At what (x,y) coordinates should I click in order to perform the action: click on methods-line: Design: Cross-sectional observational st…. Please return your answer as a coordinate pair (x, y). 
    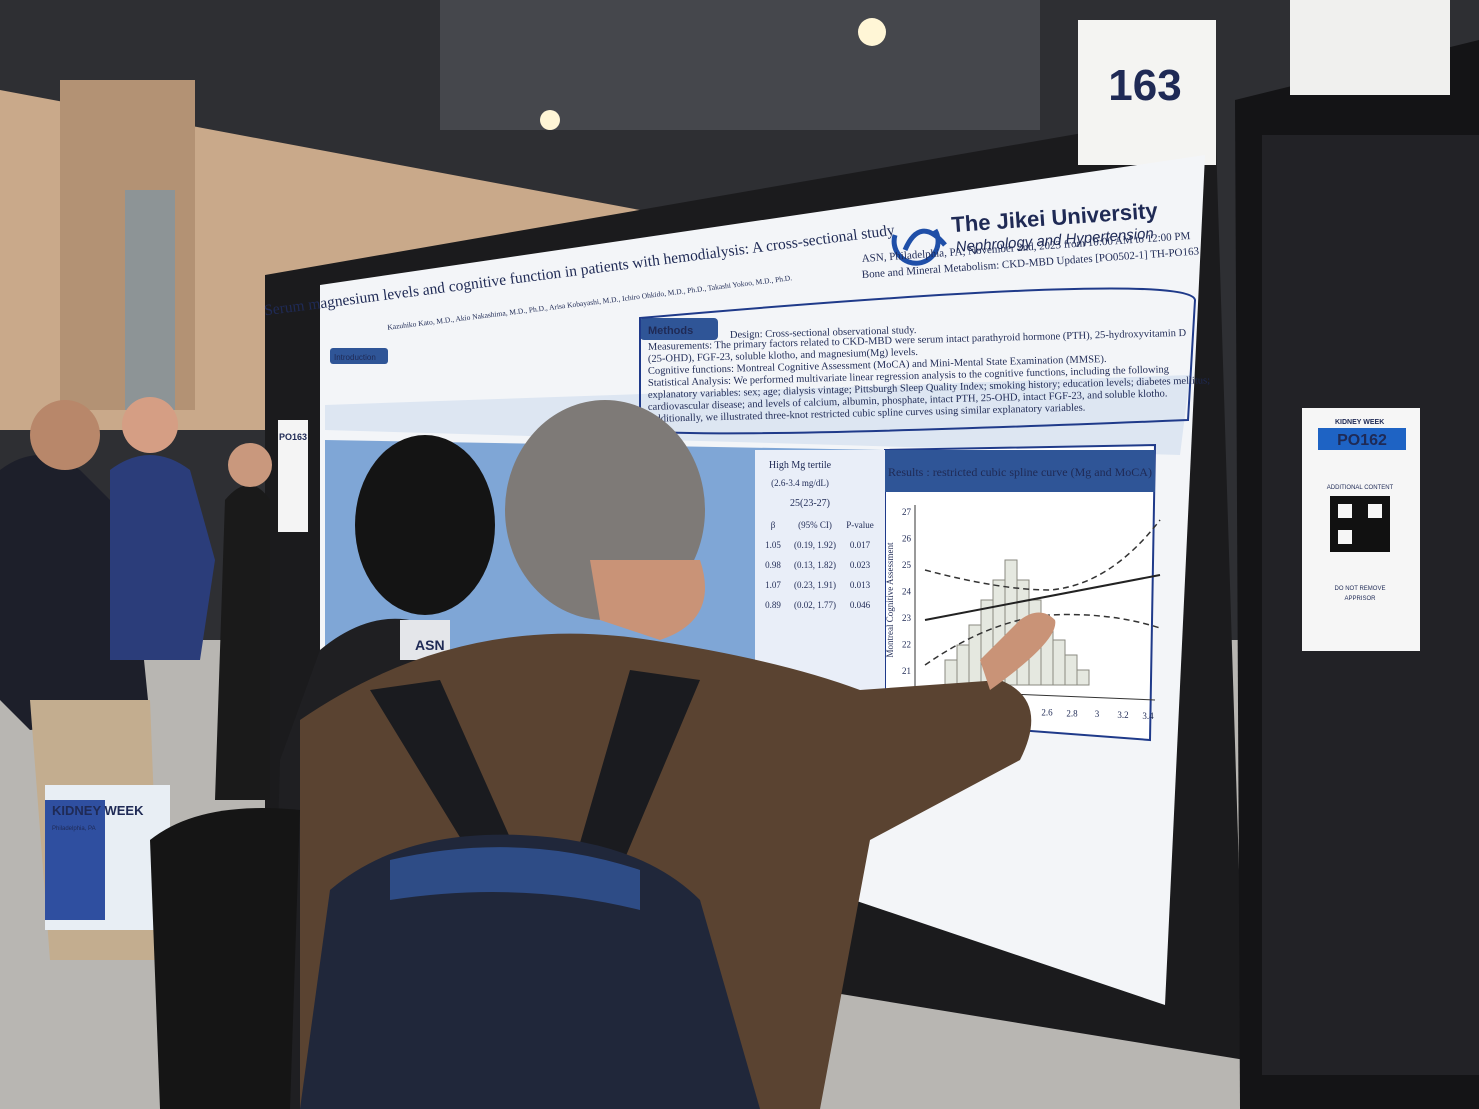
    Looking at the image, I should click on (823, 333).